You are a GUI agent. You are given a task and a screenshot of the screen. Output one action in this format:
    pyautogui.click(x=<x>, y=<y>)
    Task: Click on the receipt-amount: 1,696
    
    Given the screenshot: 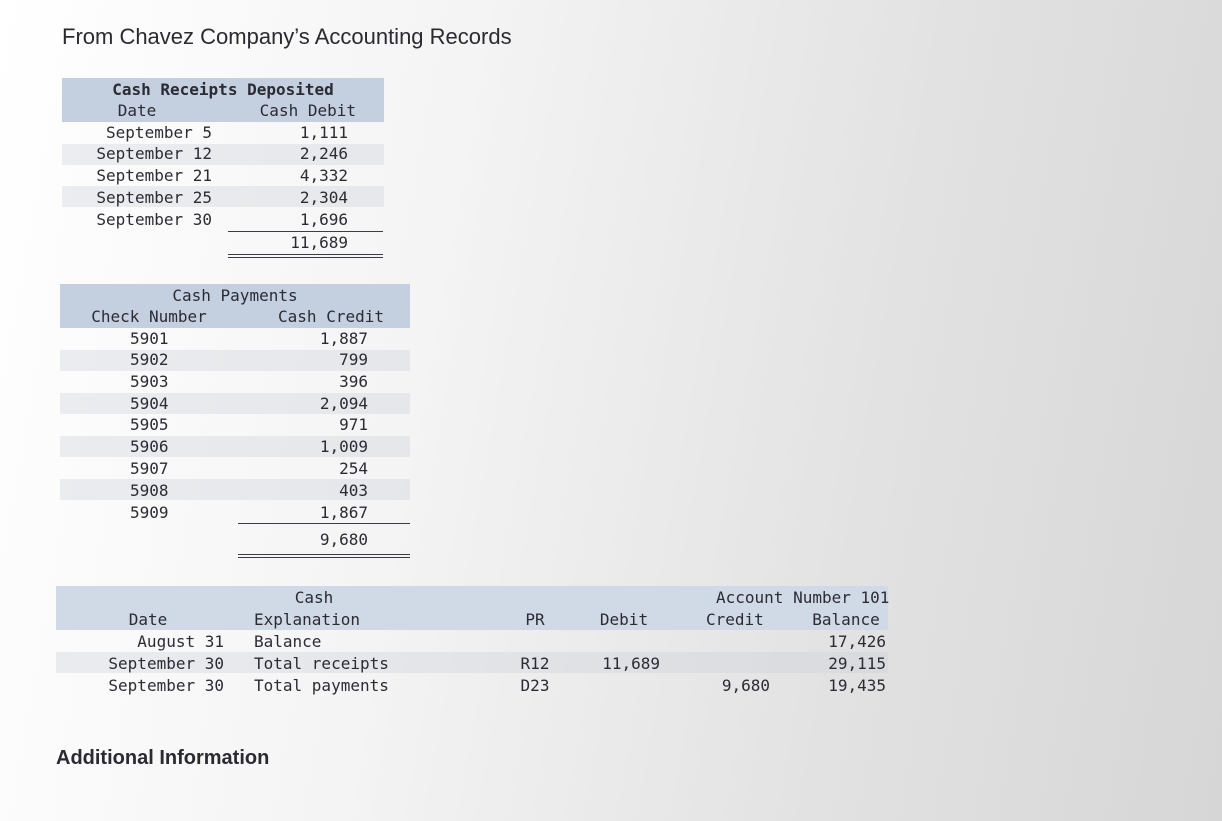 What is the action you would take?
    pyautogui.click(x=323, y=219)
    